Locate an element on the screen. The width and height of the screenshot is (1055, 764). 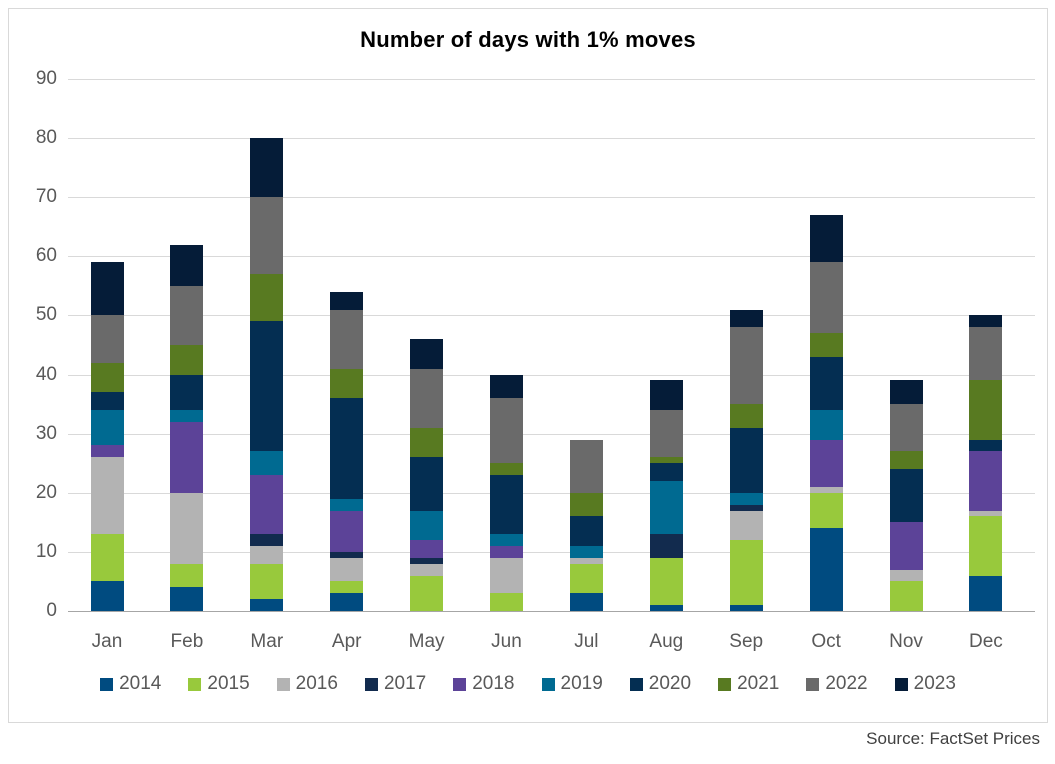
x-axis-label-apr: Apr is located at coordinates (346, 641).